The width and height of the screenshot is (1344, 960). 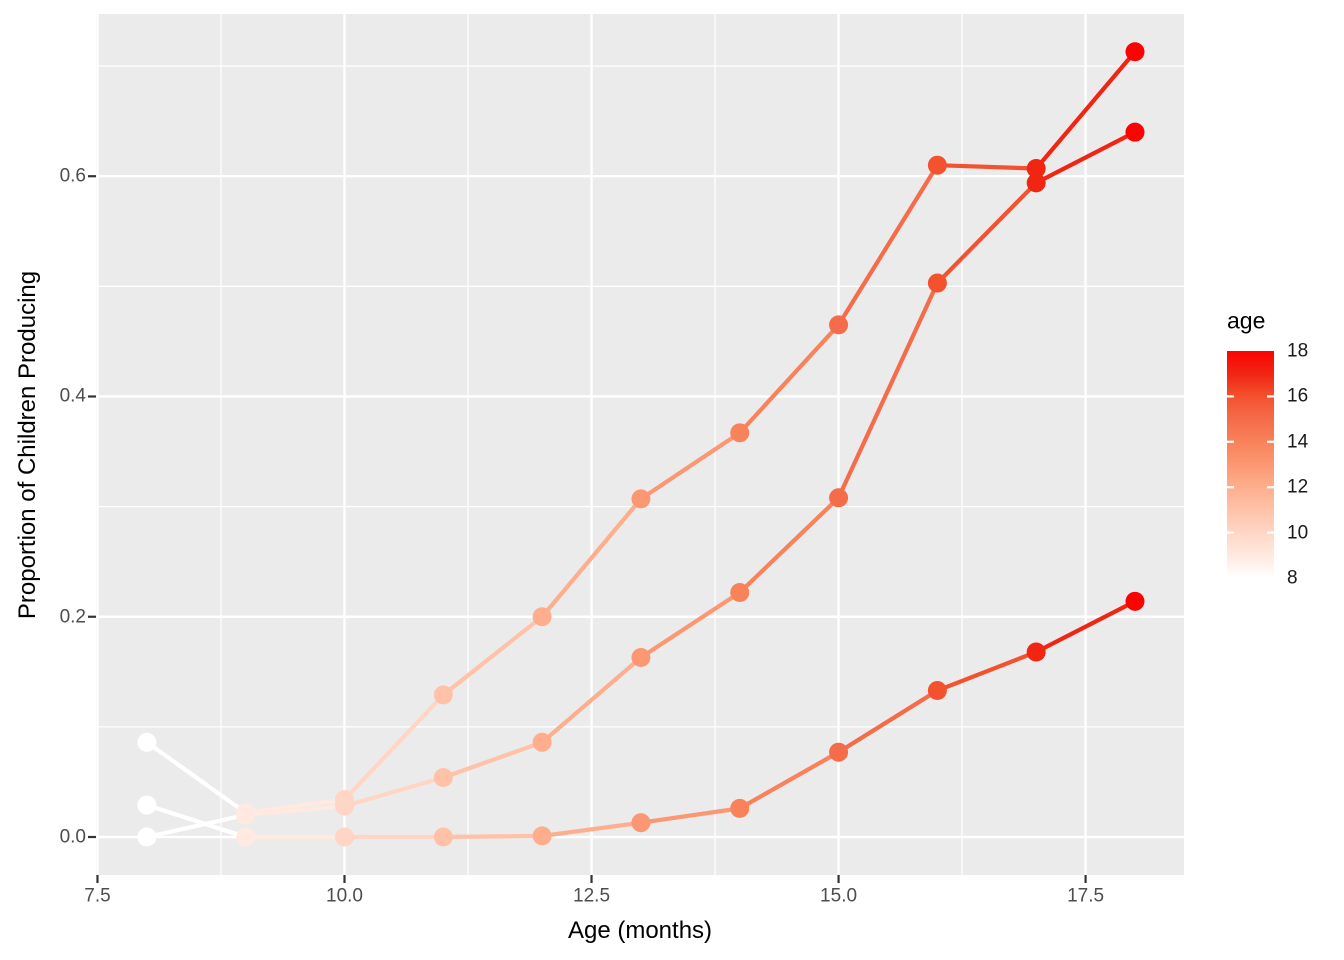 I want to click on legend-tick-label: 16, so click(x=1298, y=396).